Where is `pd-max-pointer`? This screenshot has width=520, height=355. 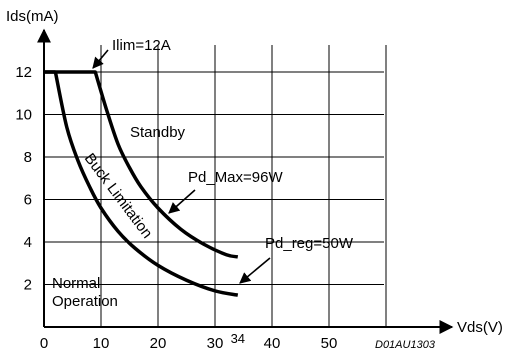
pd-max-pointer is located at coordinates (182, 201).